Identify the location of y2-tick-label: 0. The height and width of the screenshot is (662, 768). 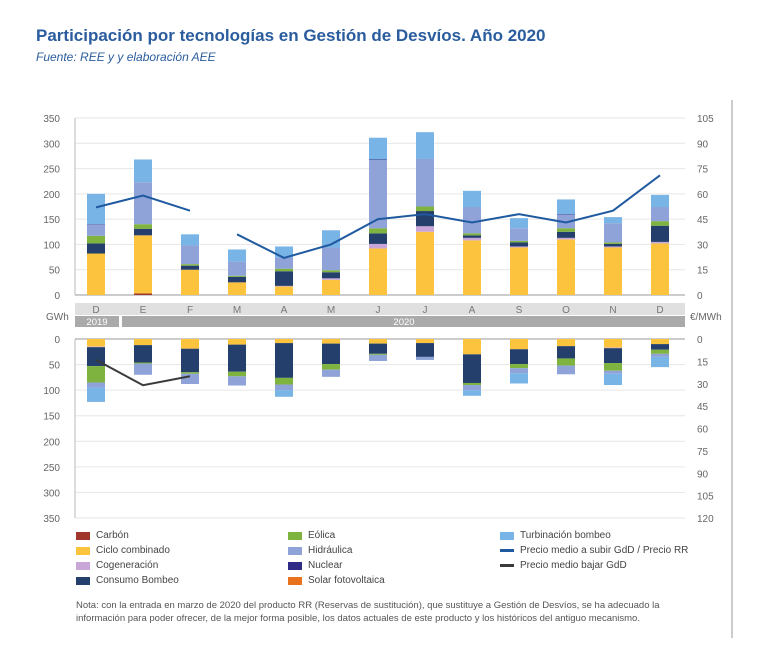
(700, 340).